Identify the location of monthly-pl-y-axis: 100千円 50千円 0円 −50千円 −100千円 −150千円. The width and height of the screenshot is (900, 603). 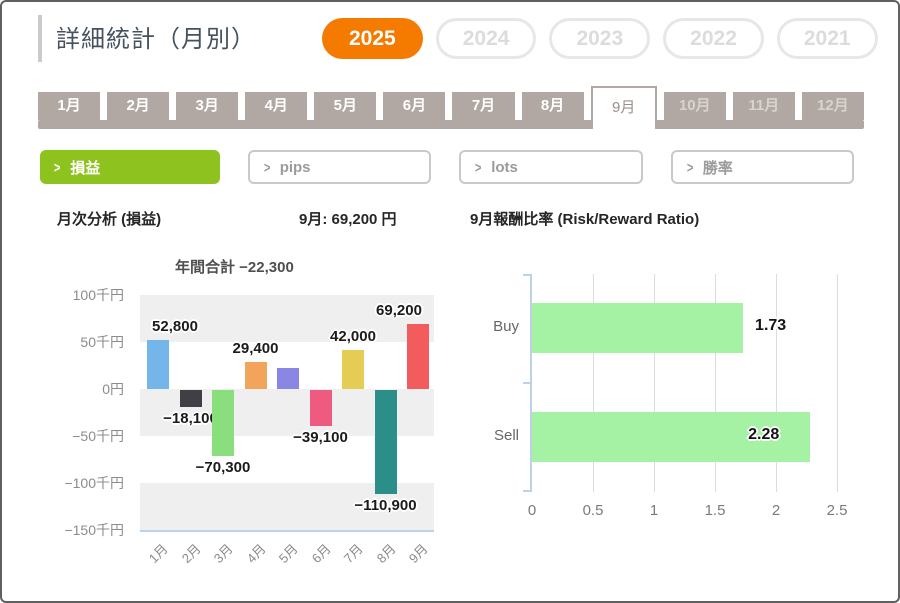
(85, 412).